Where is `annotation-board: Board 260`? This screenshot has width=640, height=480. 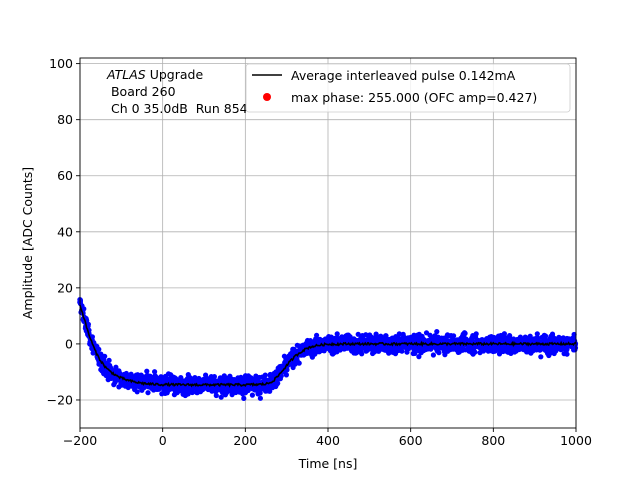 annotation-board: Board 260 is located at coordinates (141, 91).